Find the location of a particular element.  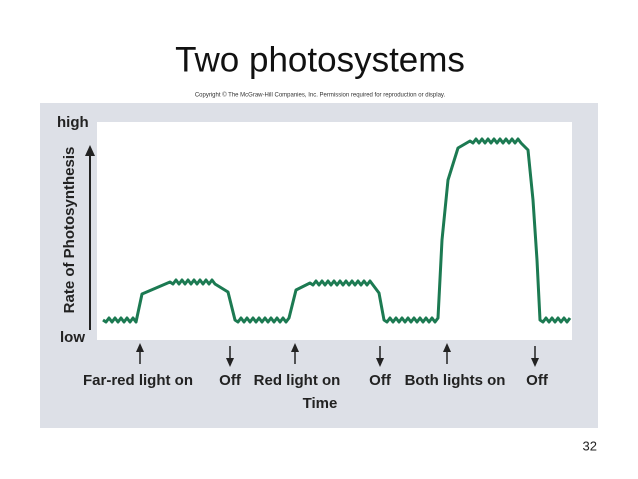

page-number: 32 is located at coordinates (590, 445).